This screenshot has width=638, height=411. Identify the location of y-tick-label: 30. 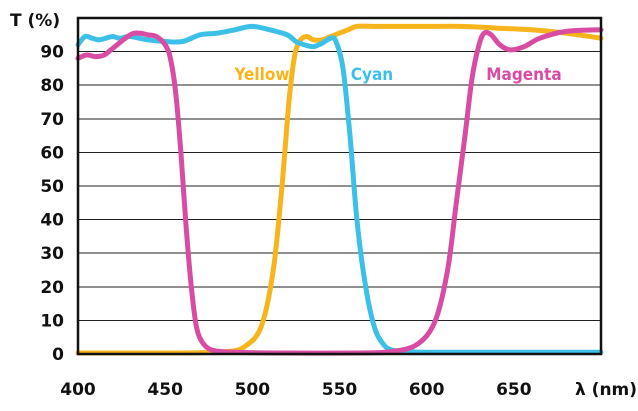
(52, 254).